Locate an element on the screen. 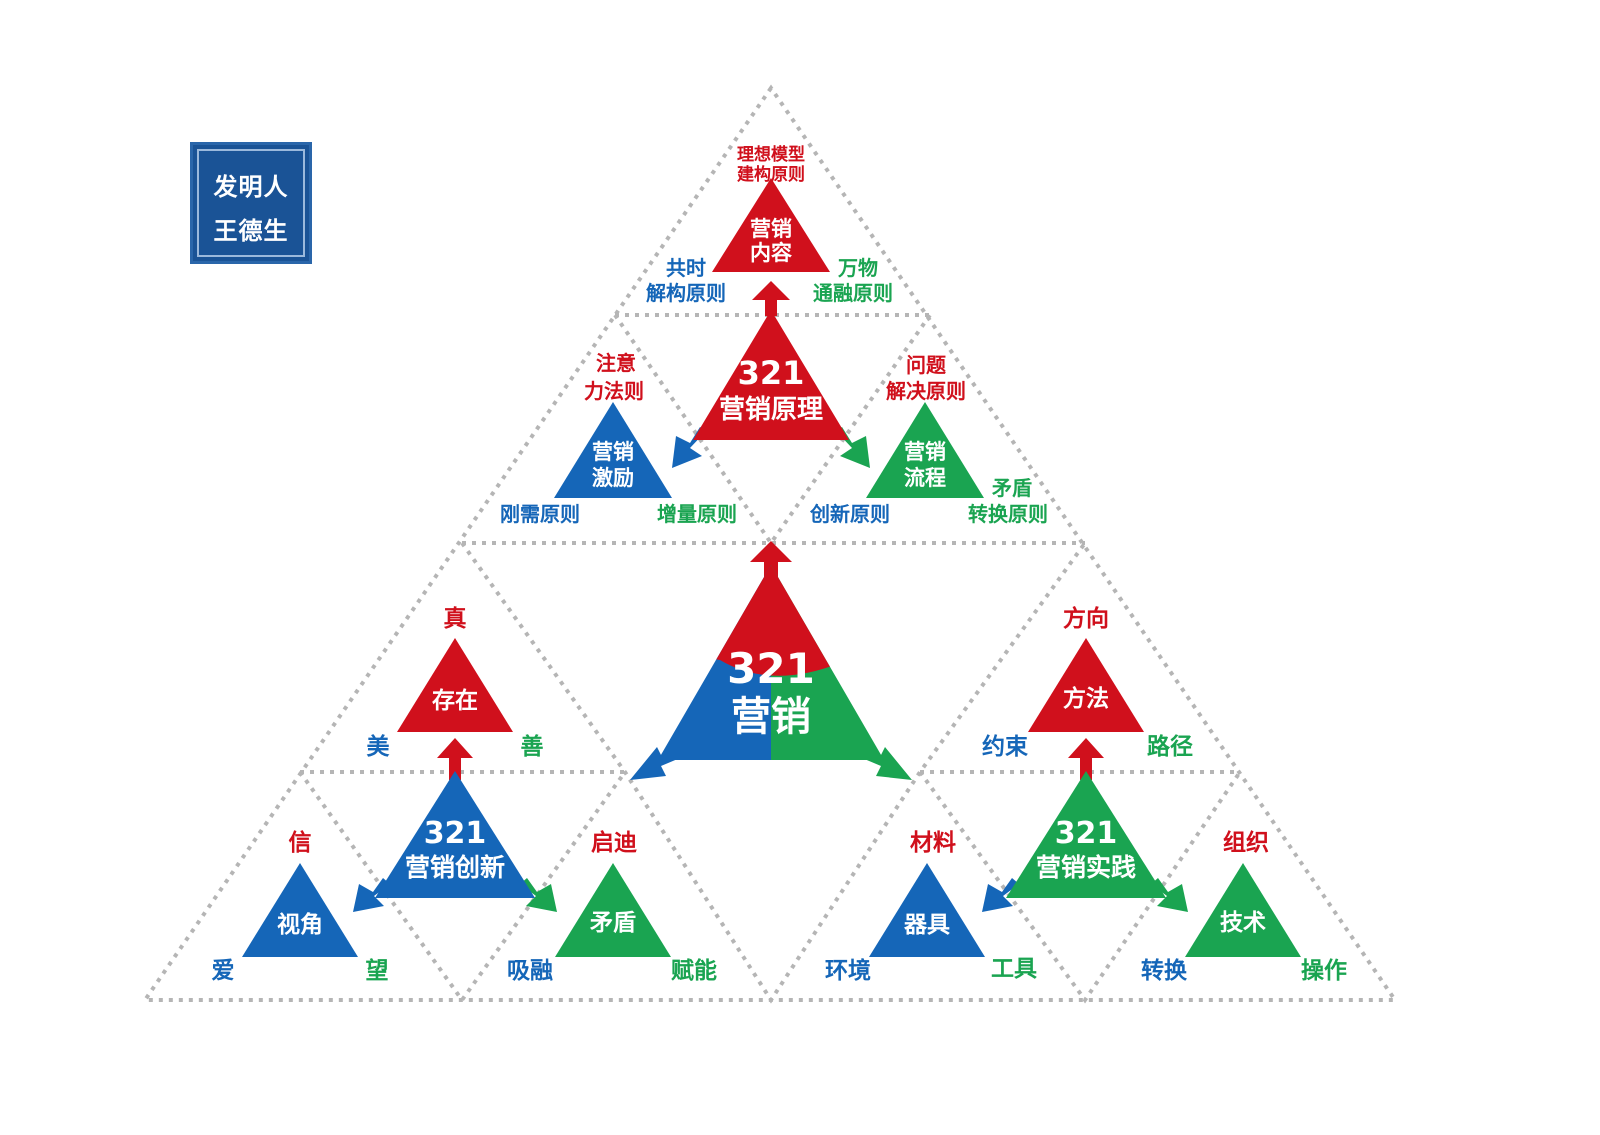  top-hub-triangle is located at coordinates (771, 375).